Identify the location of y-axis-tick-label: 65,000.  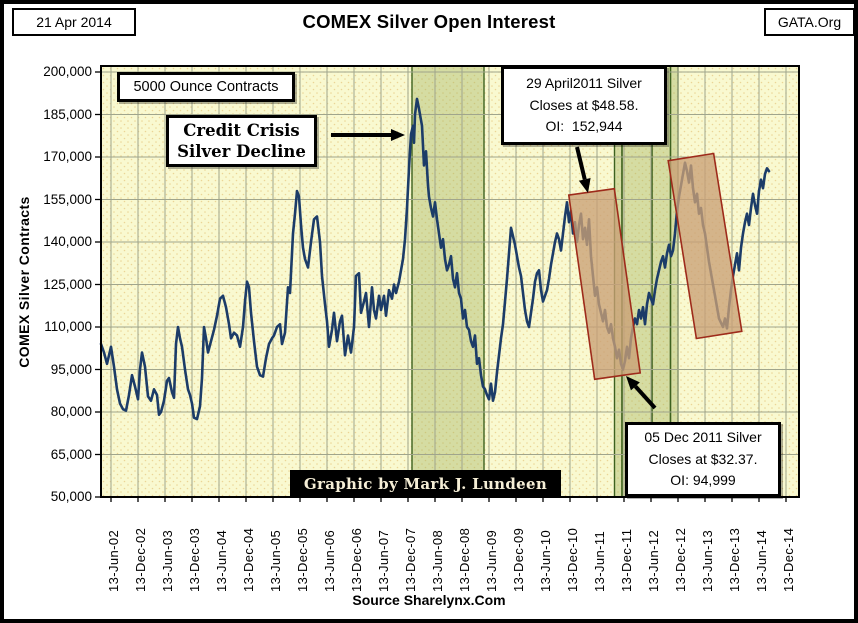
(71, 454).